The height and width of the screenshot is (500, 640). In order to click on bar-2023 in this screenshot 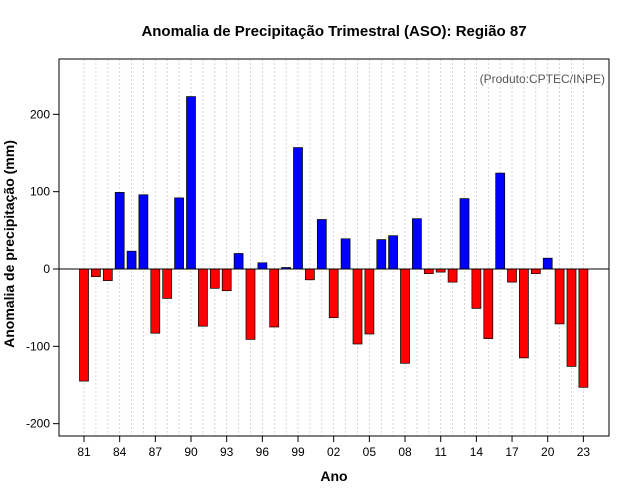, I will do `click(583, 328)`.